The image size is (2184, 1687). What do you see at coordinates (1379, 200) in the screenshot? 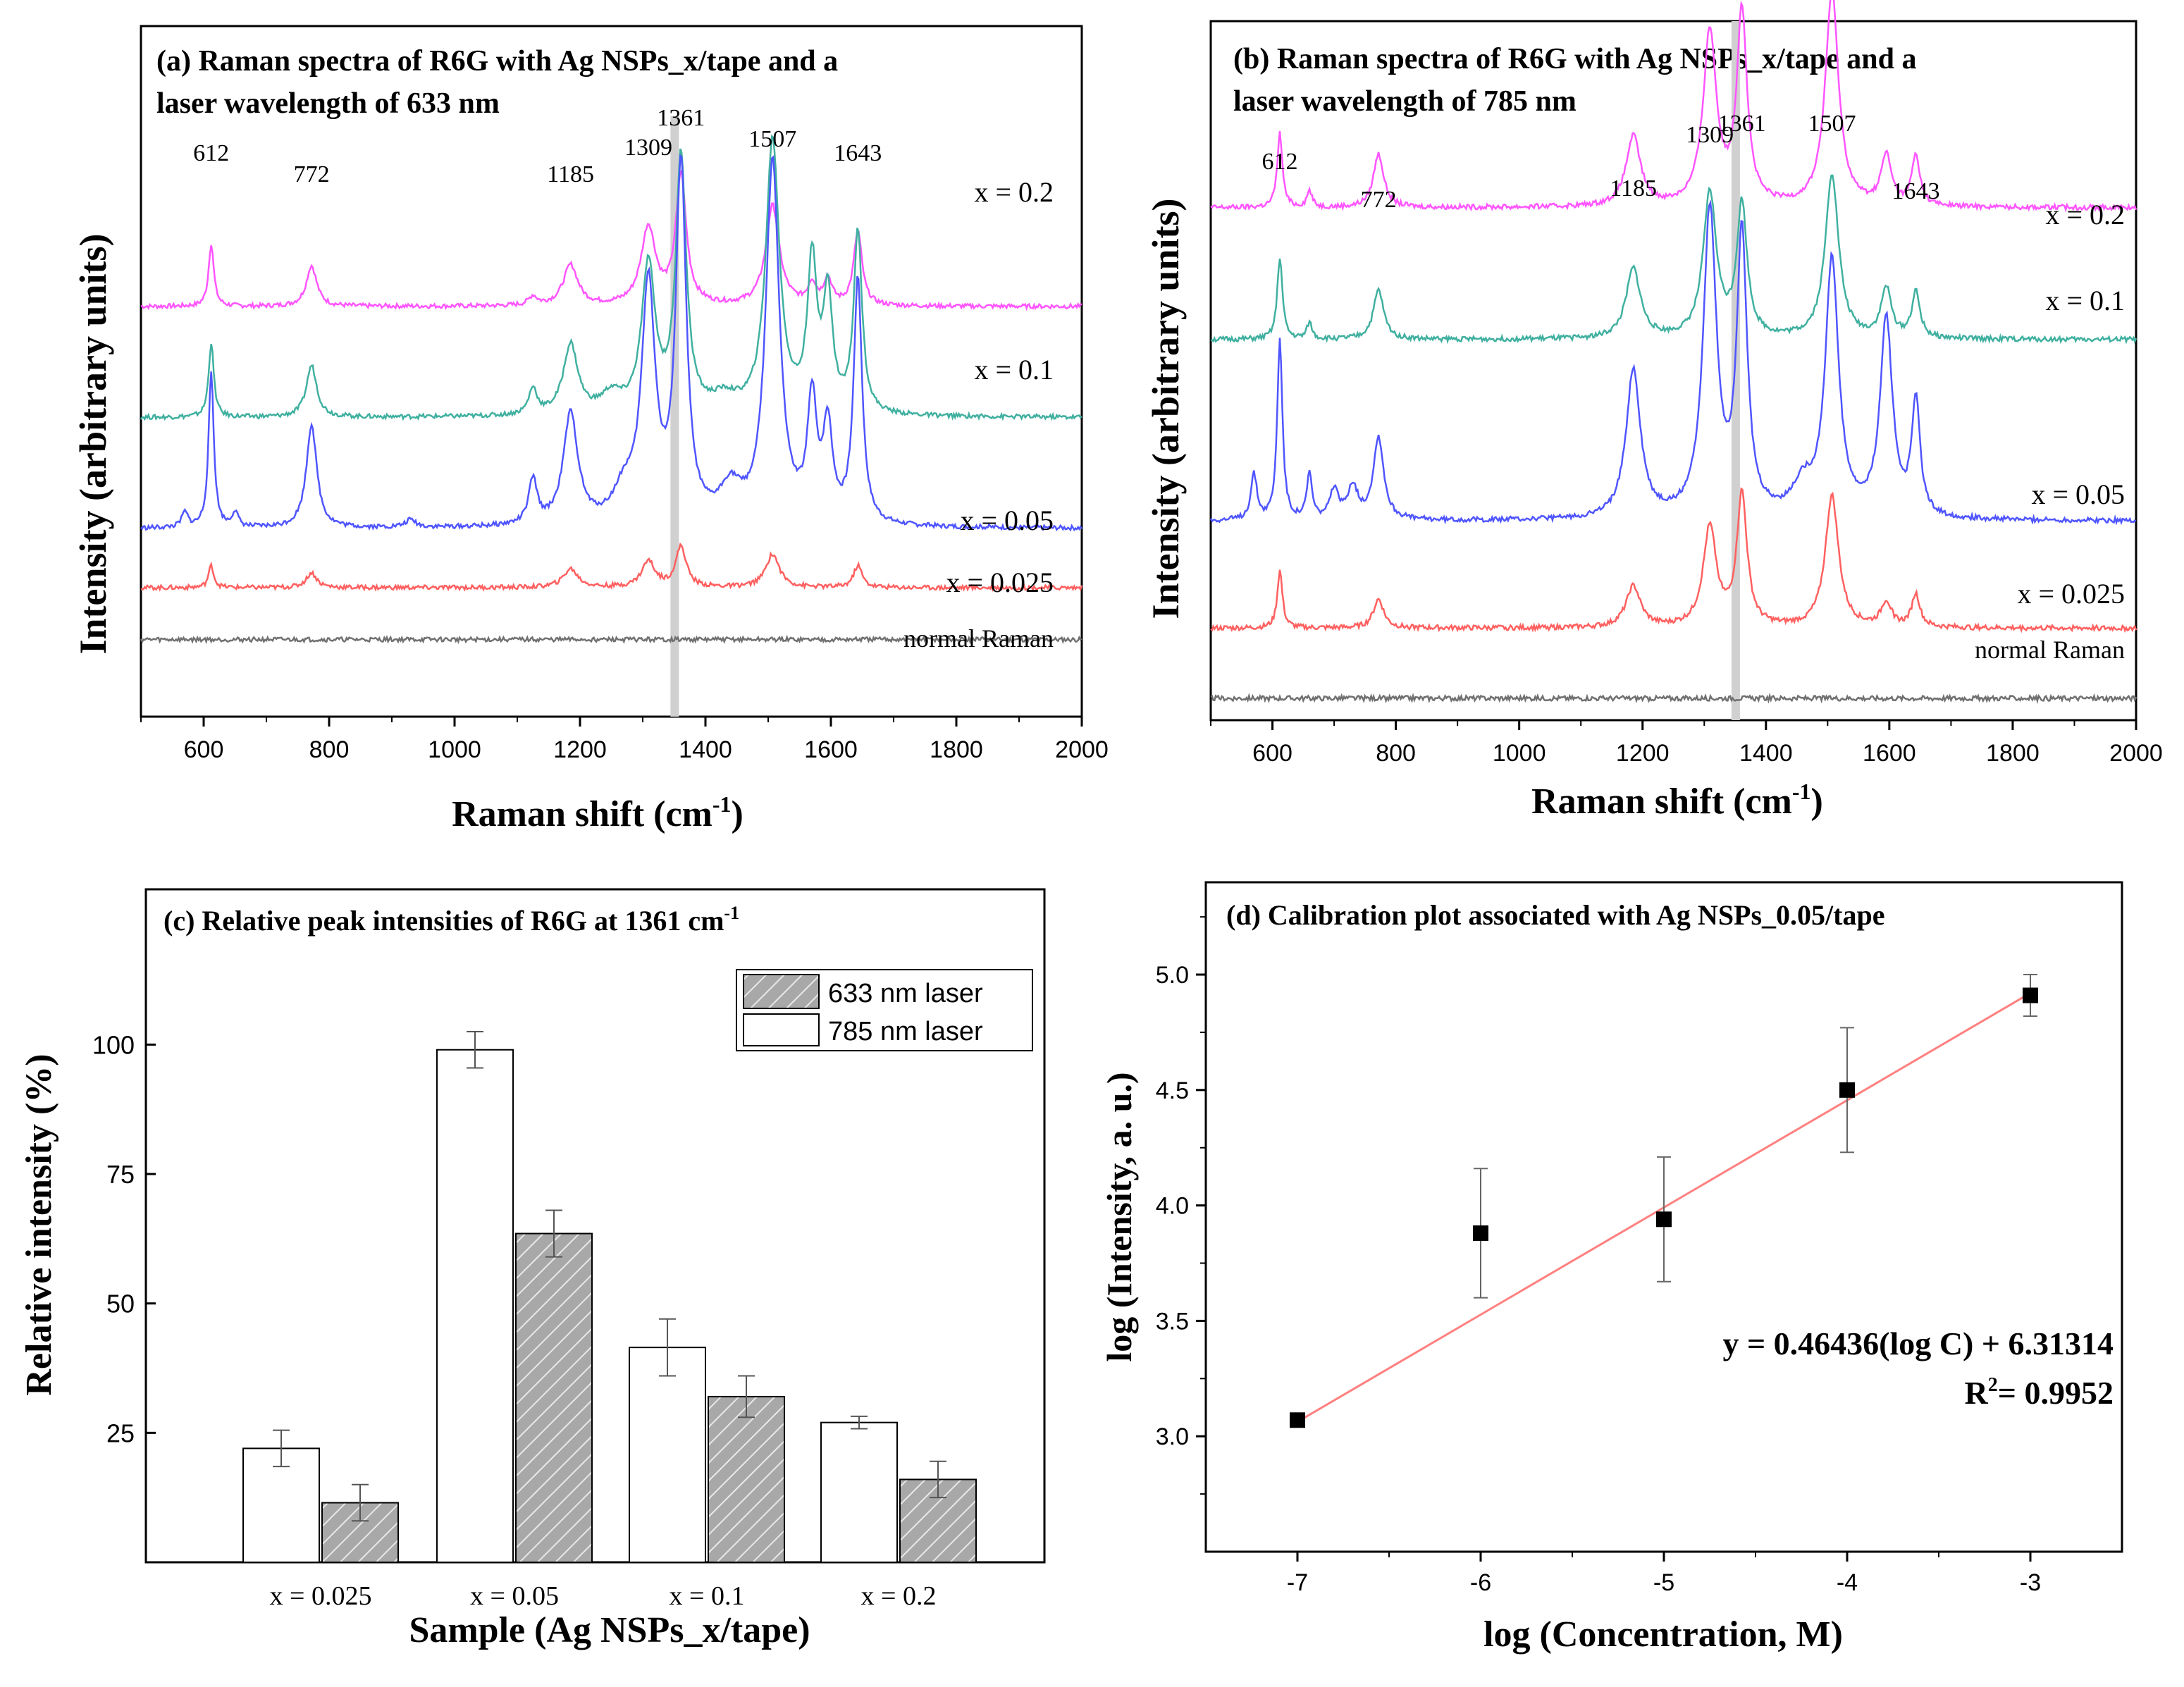
I see `b-peak-label: 772` at bounding box center [1379, 200].